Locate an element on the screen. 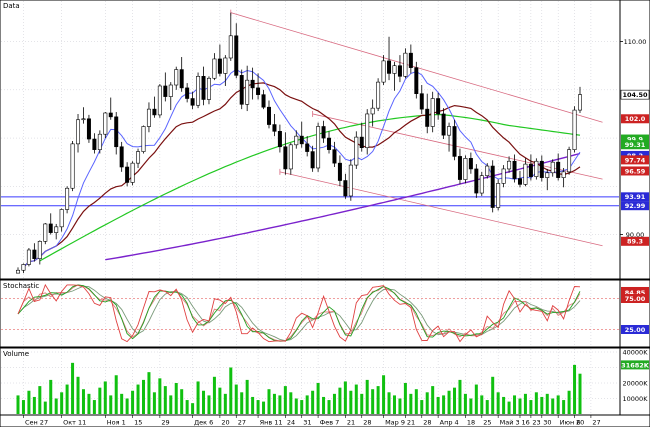 This screenshot has width=650, height=427. volume-tick-label: 40000K is located at coordinates (636, 352).